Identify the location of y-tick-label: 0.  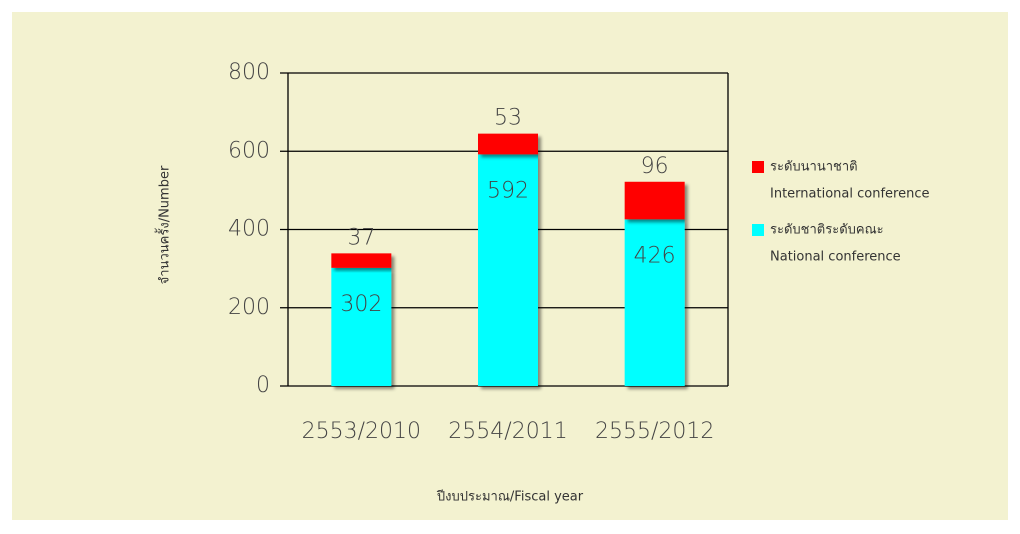
(263, 385).